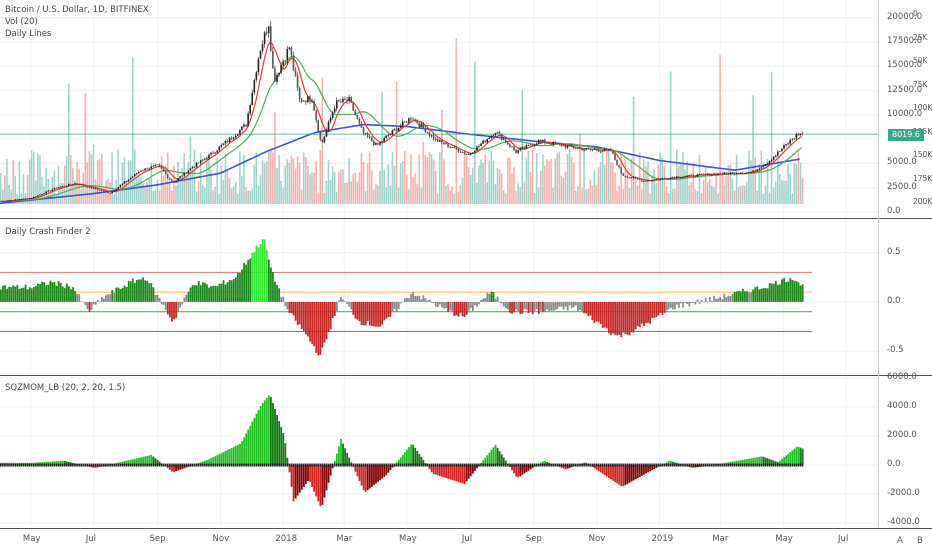 This screenshot has height=550, width=932. What do you see at coordinates (895, 350) in the screenshot?
I see `crash-axis-label: -0.5` at bounding box center [895, 350].